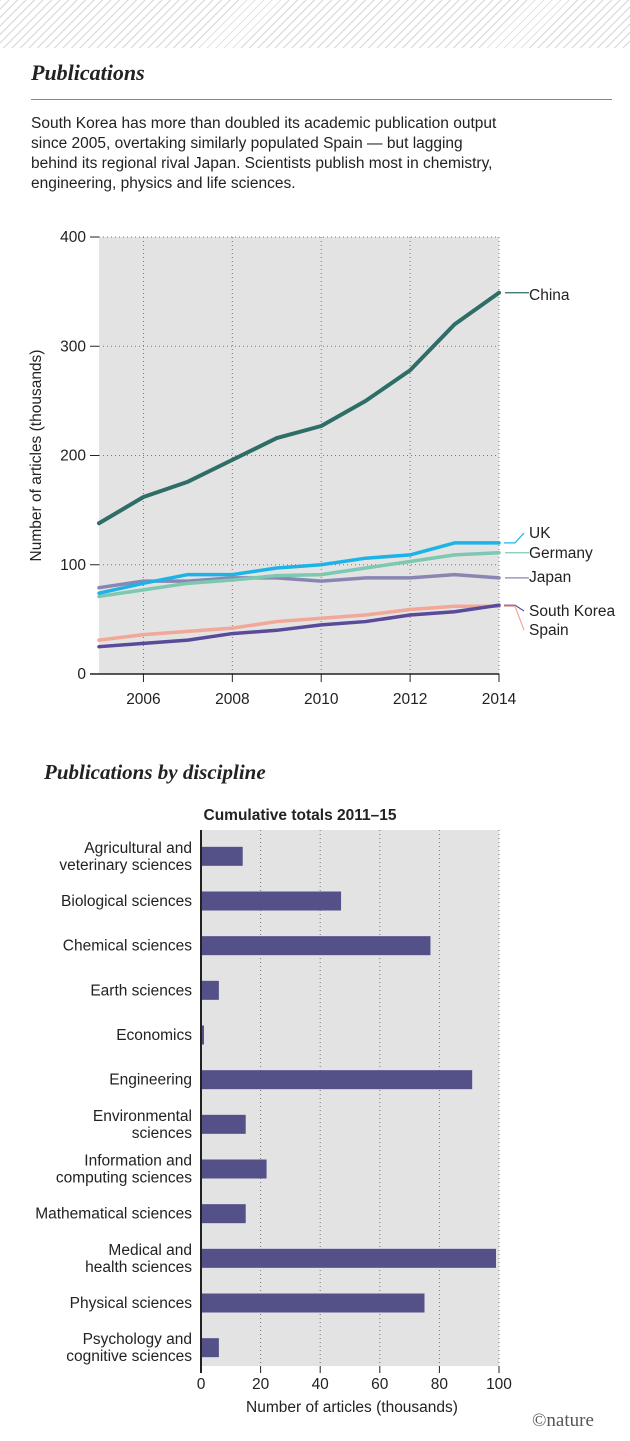 Image resolution: width=630 pixels, height=1441 pixels. What do you see at coordinates (549, 630) in the screenshot?
I see `legend-label-spain: Spain` at bounding box center [549, 630].